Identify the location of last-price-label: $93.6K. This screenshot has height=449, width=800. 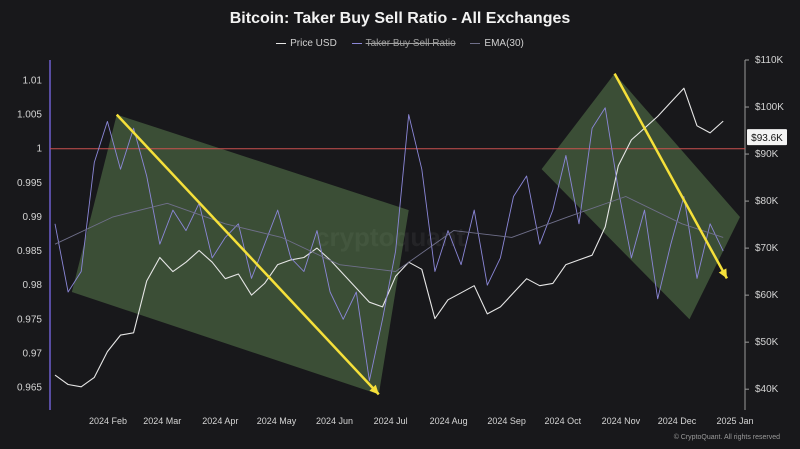
(767, 138).